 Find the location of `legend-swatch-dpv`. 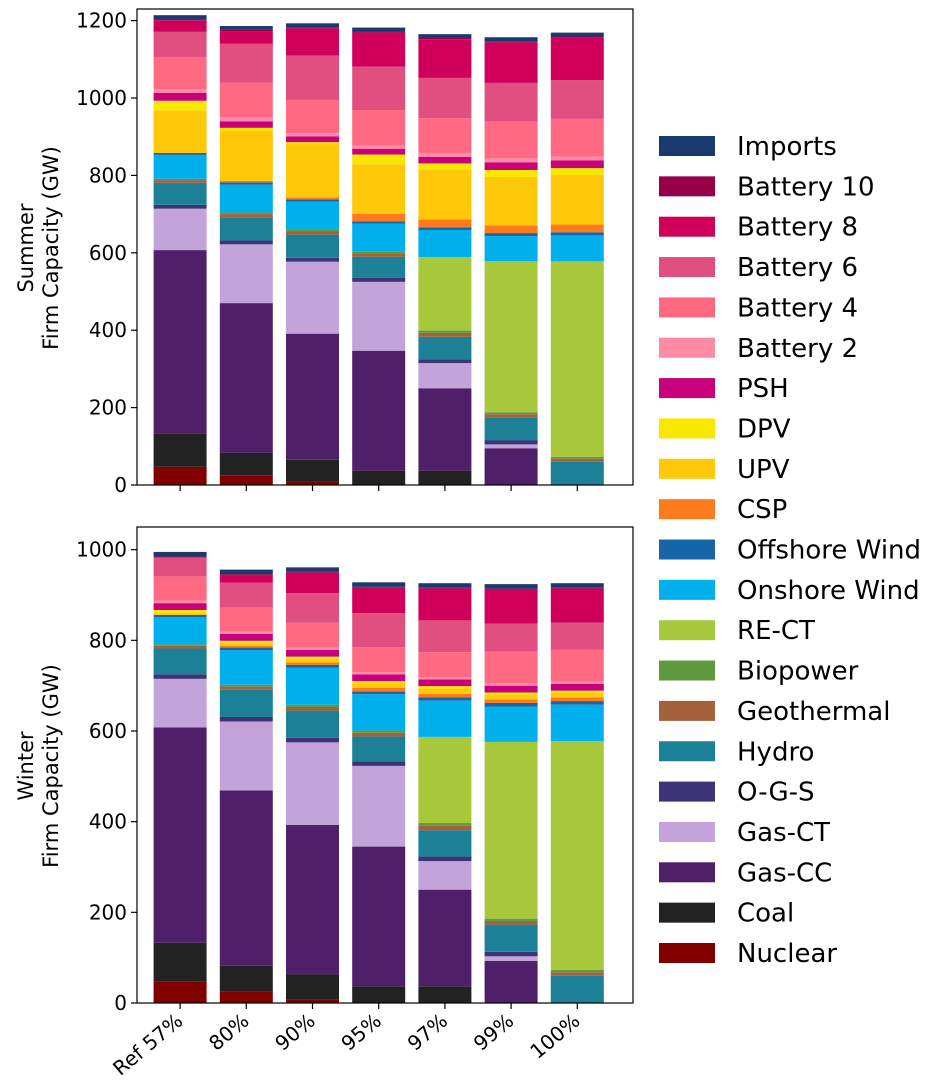

legend-swatch-dpv is located at coordinates (687, 428).